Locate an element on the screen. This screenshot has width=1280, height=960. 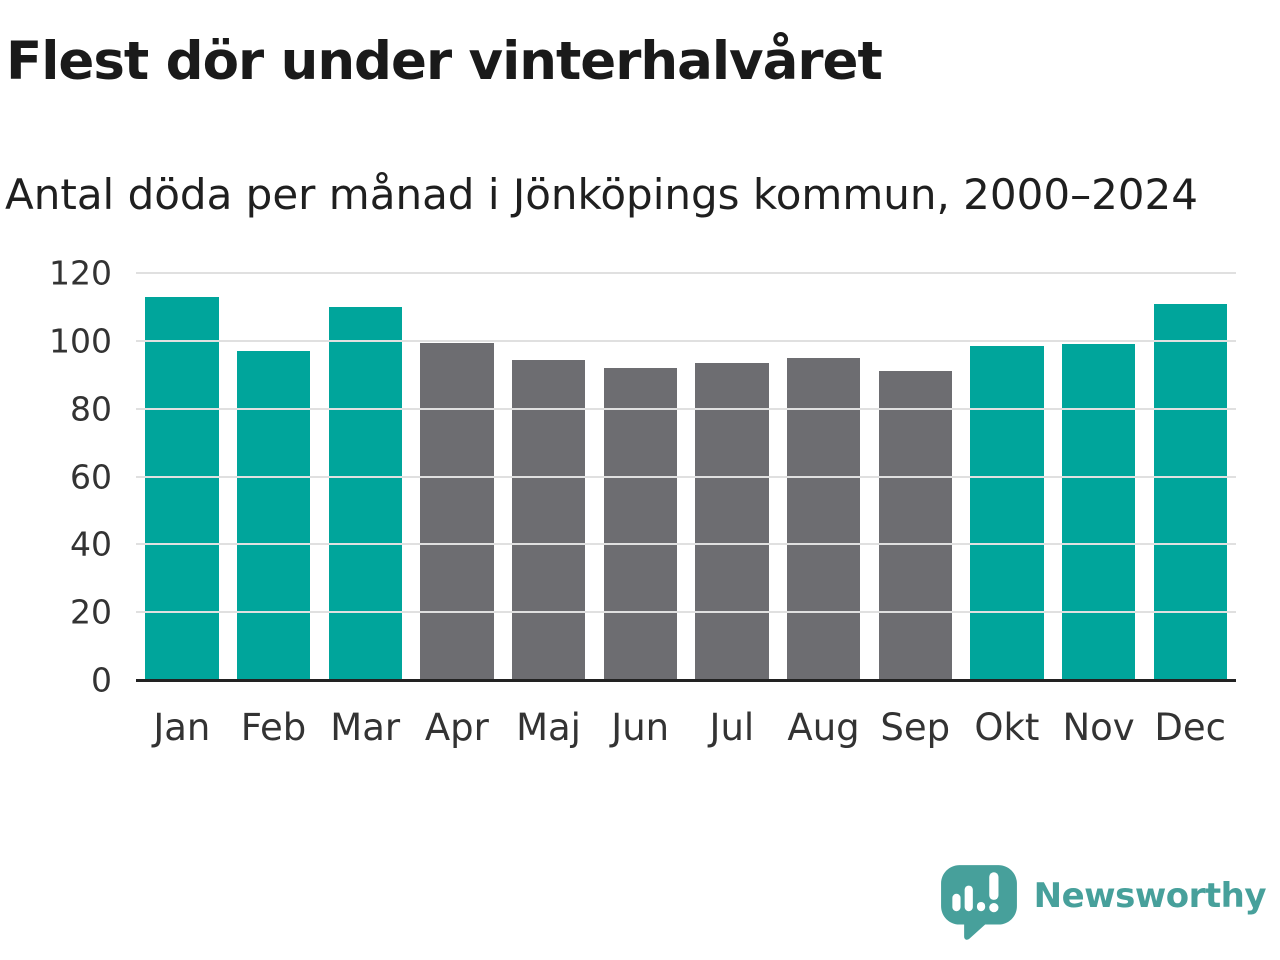
x-axis-line is located at coordinates (686, 680).